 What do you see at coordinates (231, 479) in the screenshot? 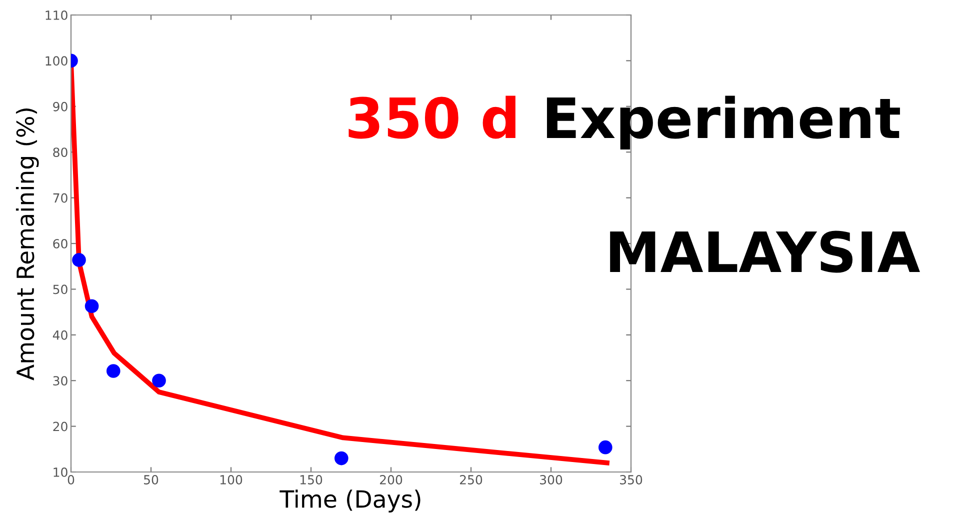
I see `x-tick-label: 100` at bounding box center [231, 479].